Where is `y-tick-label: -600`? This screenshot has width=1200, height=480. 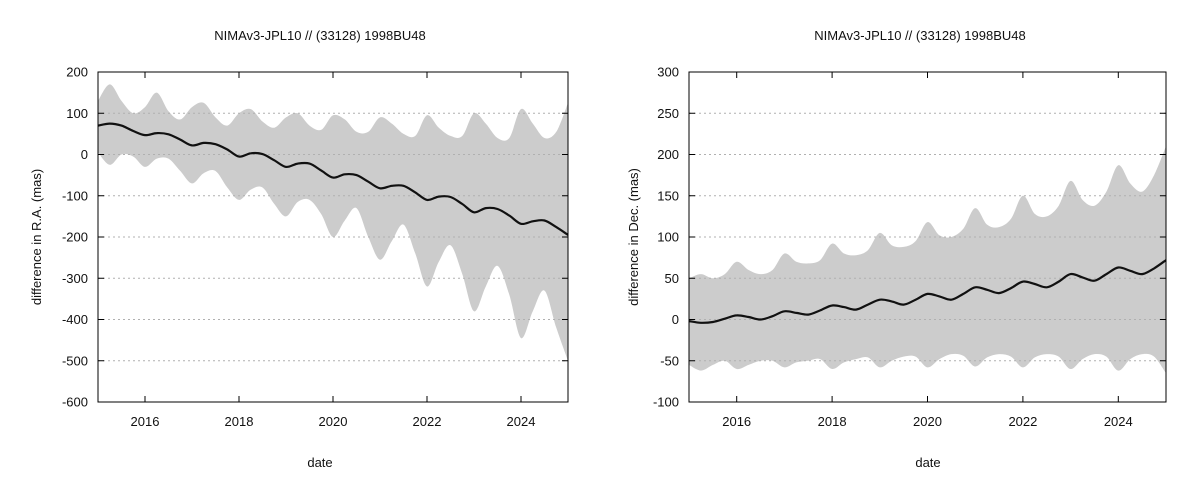 y-tick-label: -600 is located at coordinates (75, 402).